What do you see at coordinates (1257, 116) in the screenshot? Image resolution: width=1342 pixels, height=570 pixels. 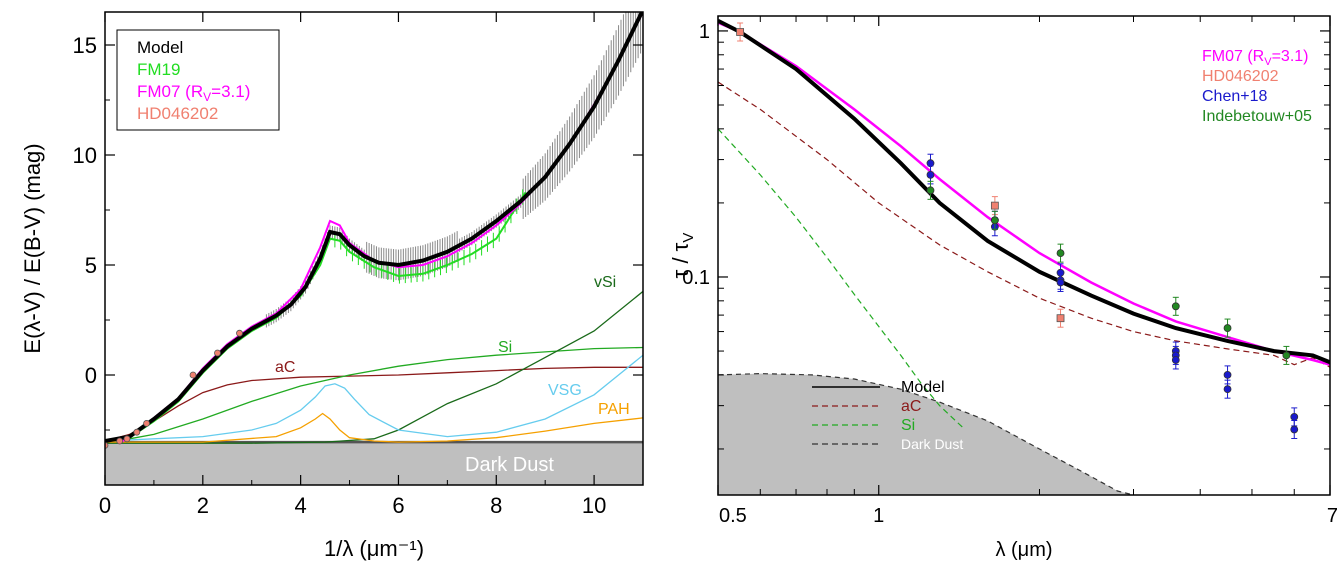 I see `legend-entry: Indebetouw+05` at bounding box center [1257, 116].